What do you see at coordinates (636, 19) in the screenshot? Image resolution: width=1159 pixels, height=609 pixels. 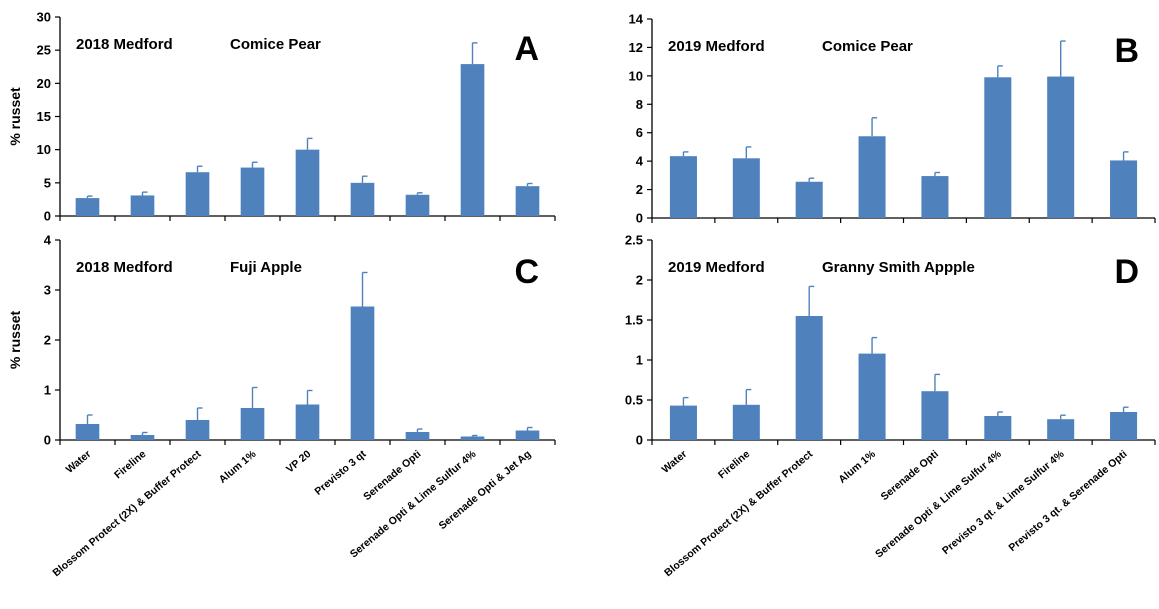 I see `y-tick-label: 14` at bounding box center [636, 19].